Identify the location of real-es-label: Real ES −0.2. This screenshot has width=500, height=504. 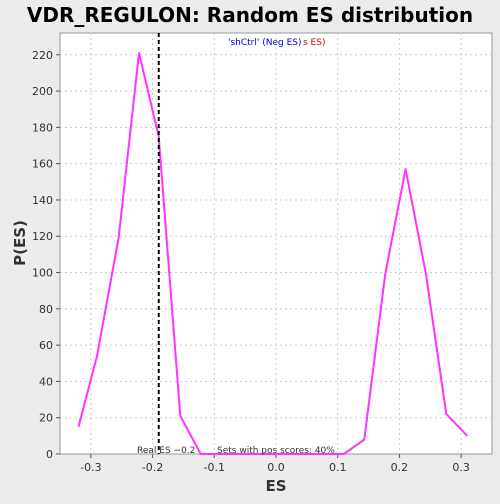
(166, 451).